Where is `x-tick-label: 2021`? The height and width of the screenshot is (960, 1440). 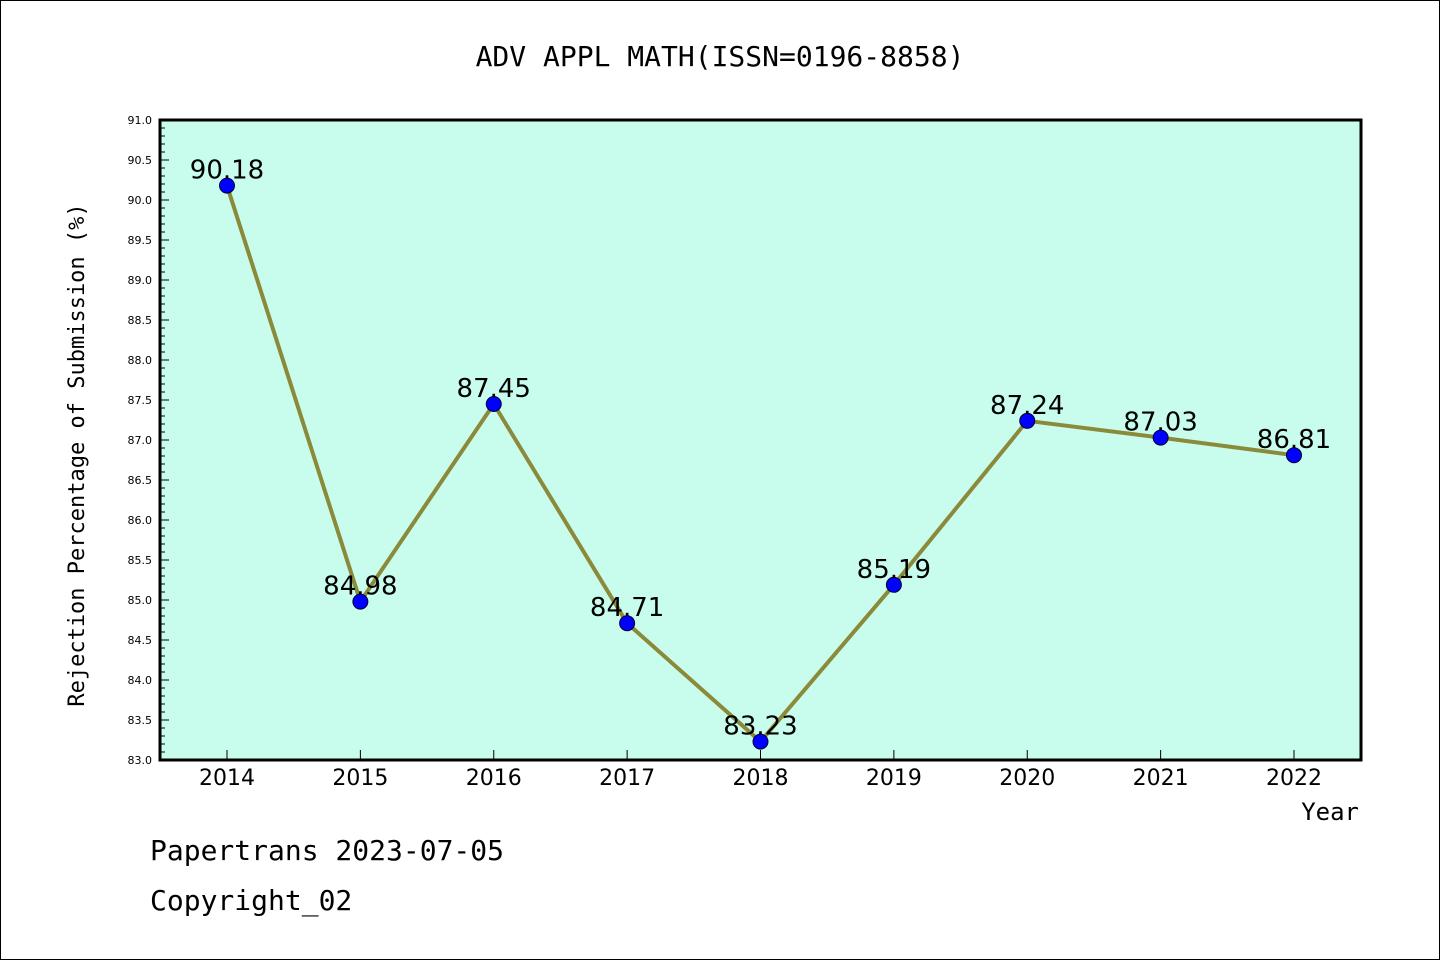 x-tick-label: 2021 is located at coordinates (1161, 778).